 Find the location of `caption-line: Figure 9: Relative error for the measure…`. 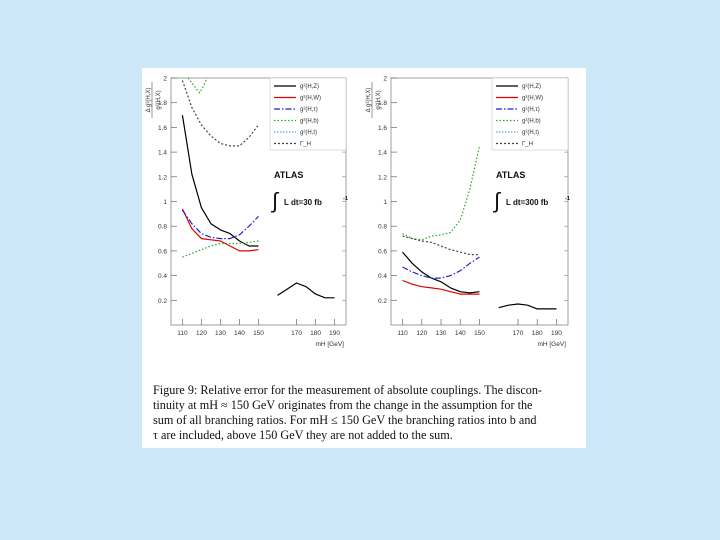

caption-line: Figure 9: Relative error for the measure… is located at coordinates (347, 390).